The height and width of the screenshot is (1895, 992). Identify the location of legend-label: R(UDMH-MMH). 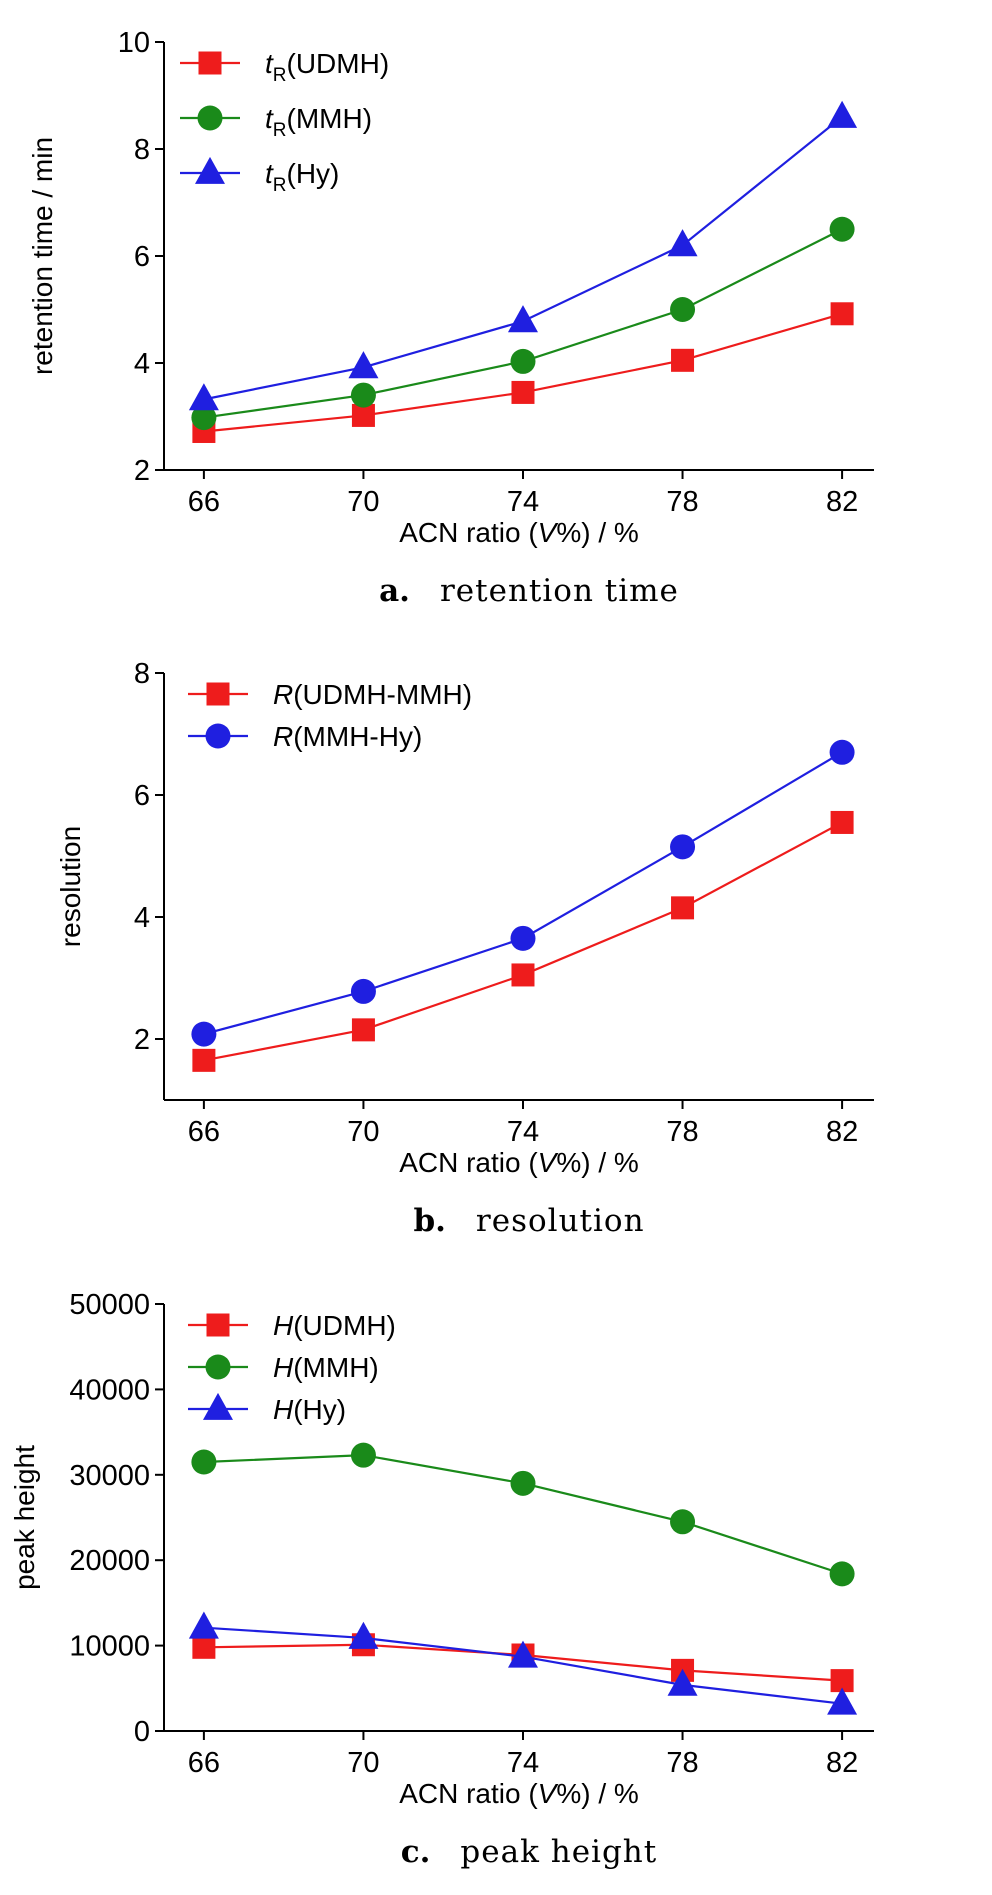
(372, 694).